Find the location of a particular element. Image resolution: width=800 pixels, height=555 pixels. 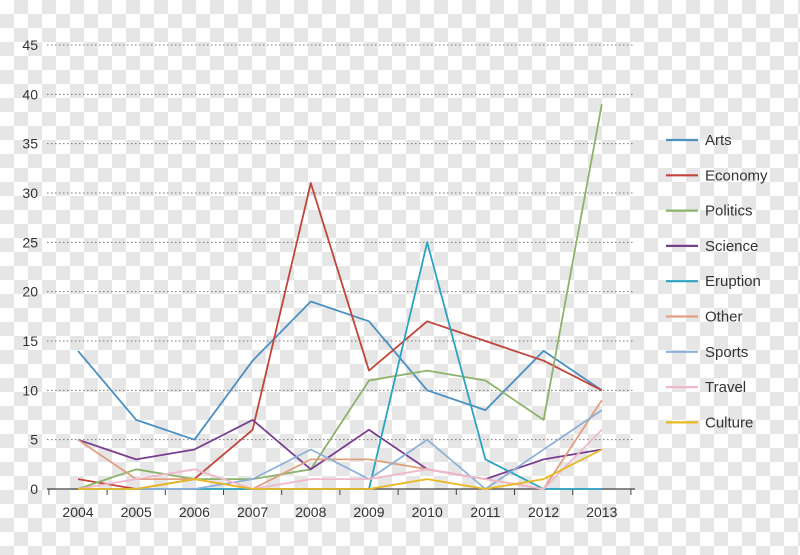

legend-label: Arts is located at coordinates (718, 140).